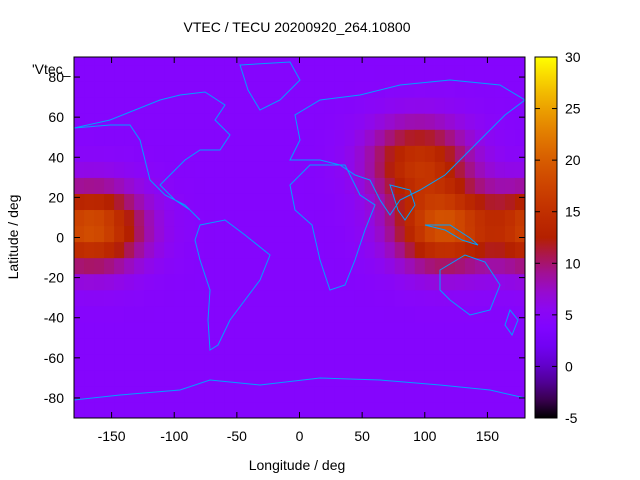 The height and width of the screenshot is (480, 640). I want to click on y-tick-label-3: -20, so click(54, 278).